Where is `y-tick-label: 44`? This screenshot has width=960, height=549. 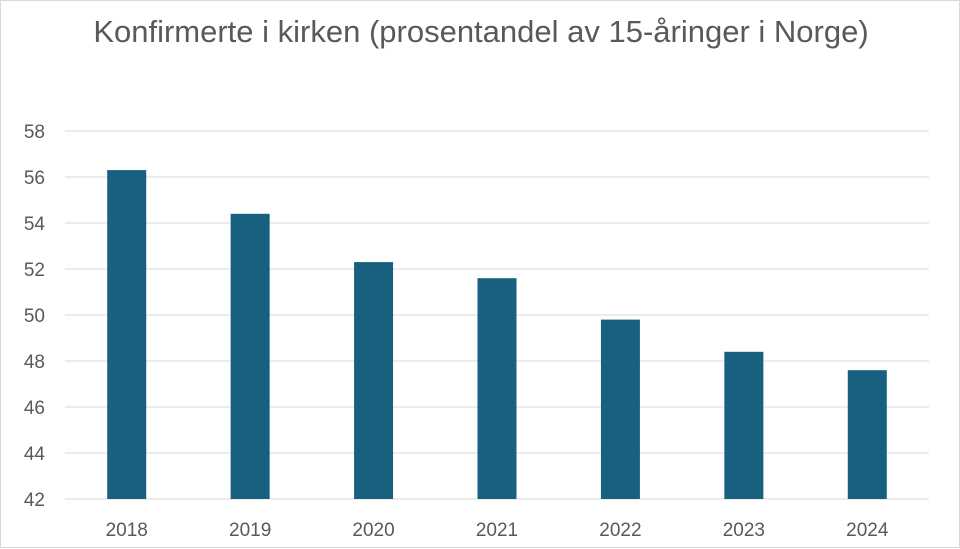 y-tick-label: 44 is located at coordinates (35, 454).